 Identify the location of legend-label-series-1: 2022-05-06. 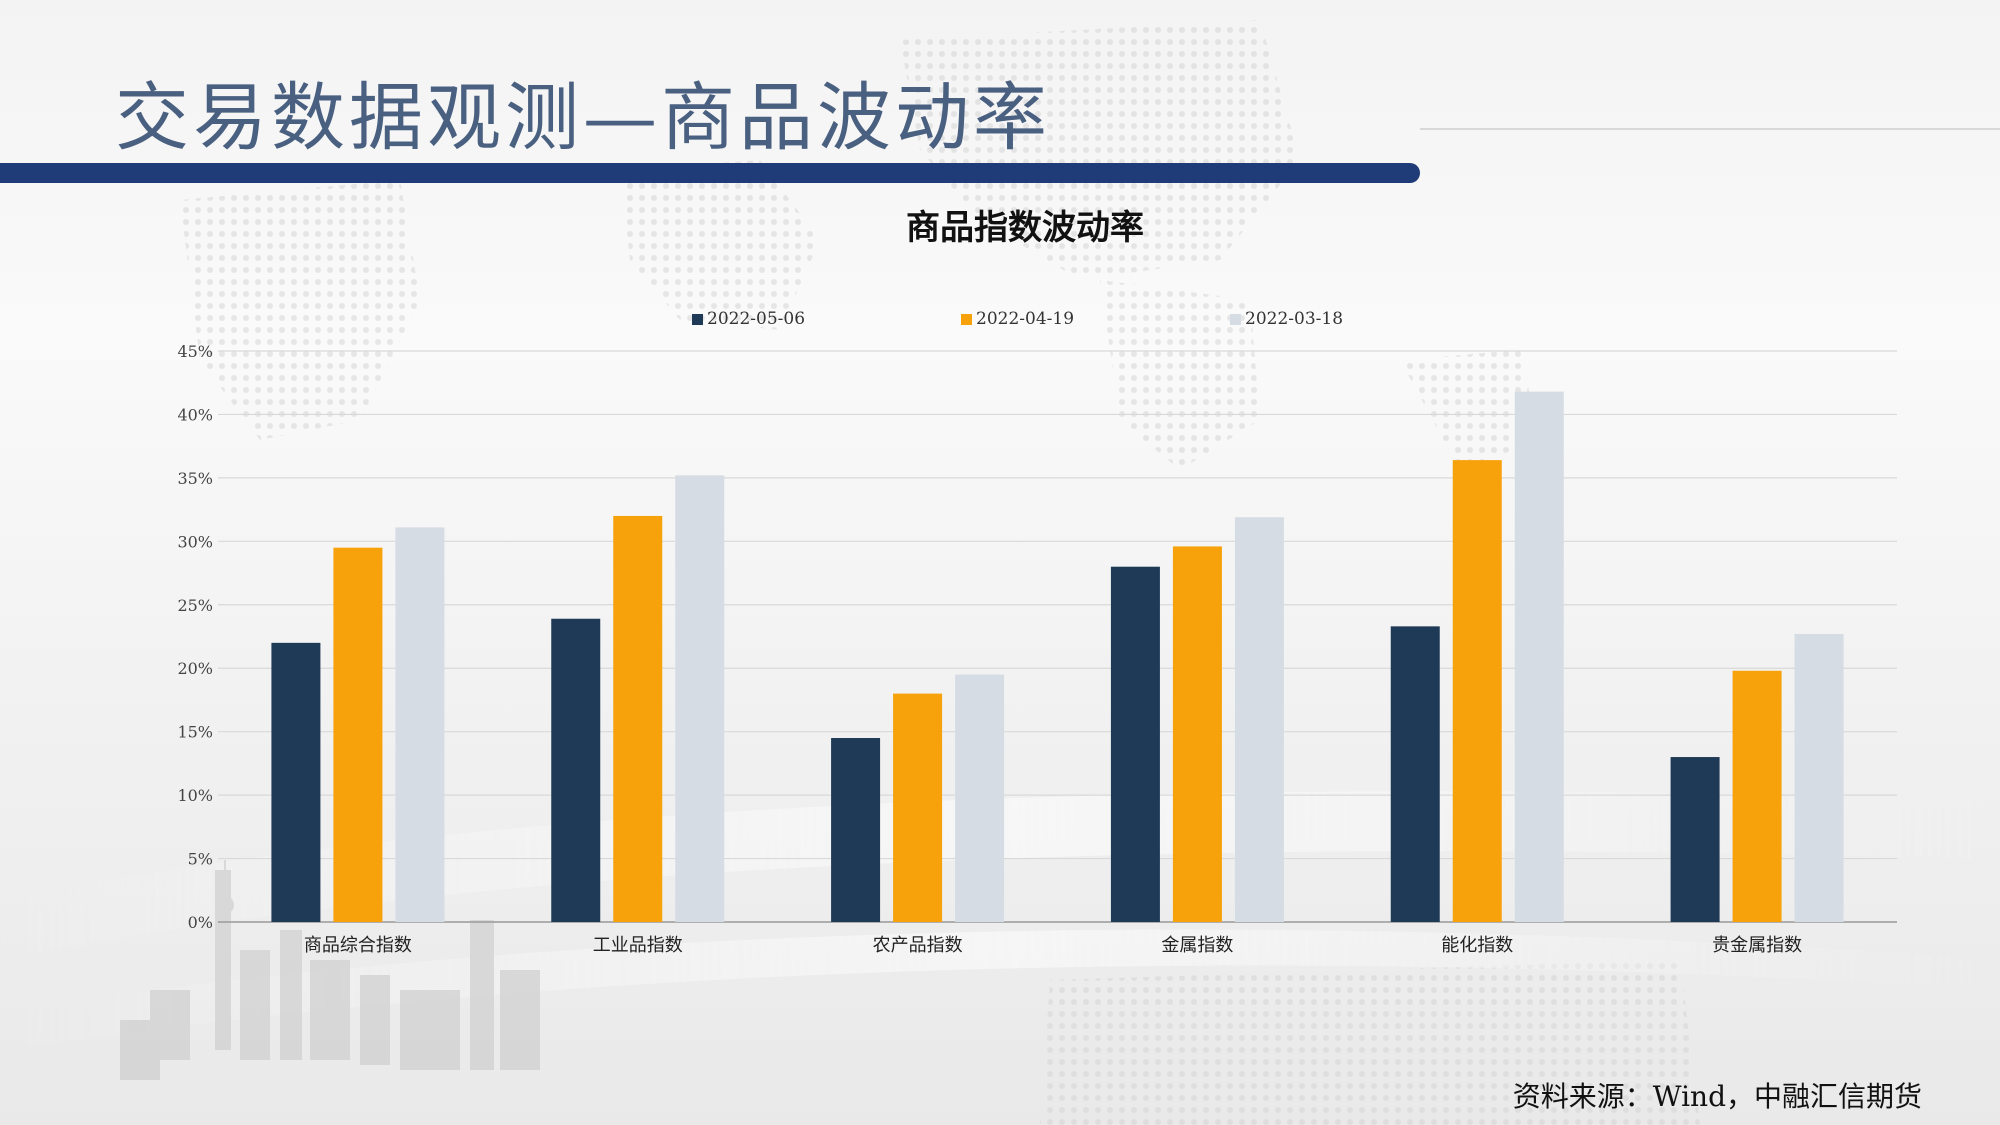
(756, 319).